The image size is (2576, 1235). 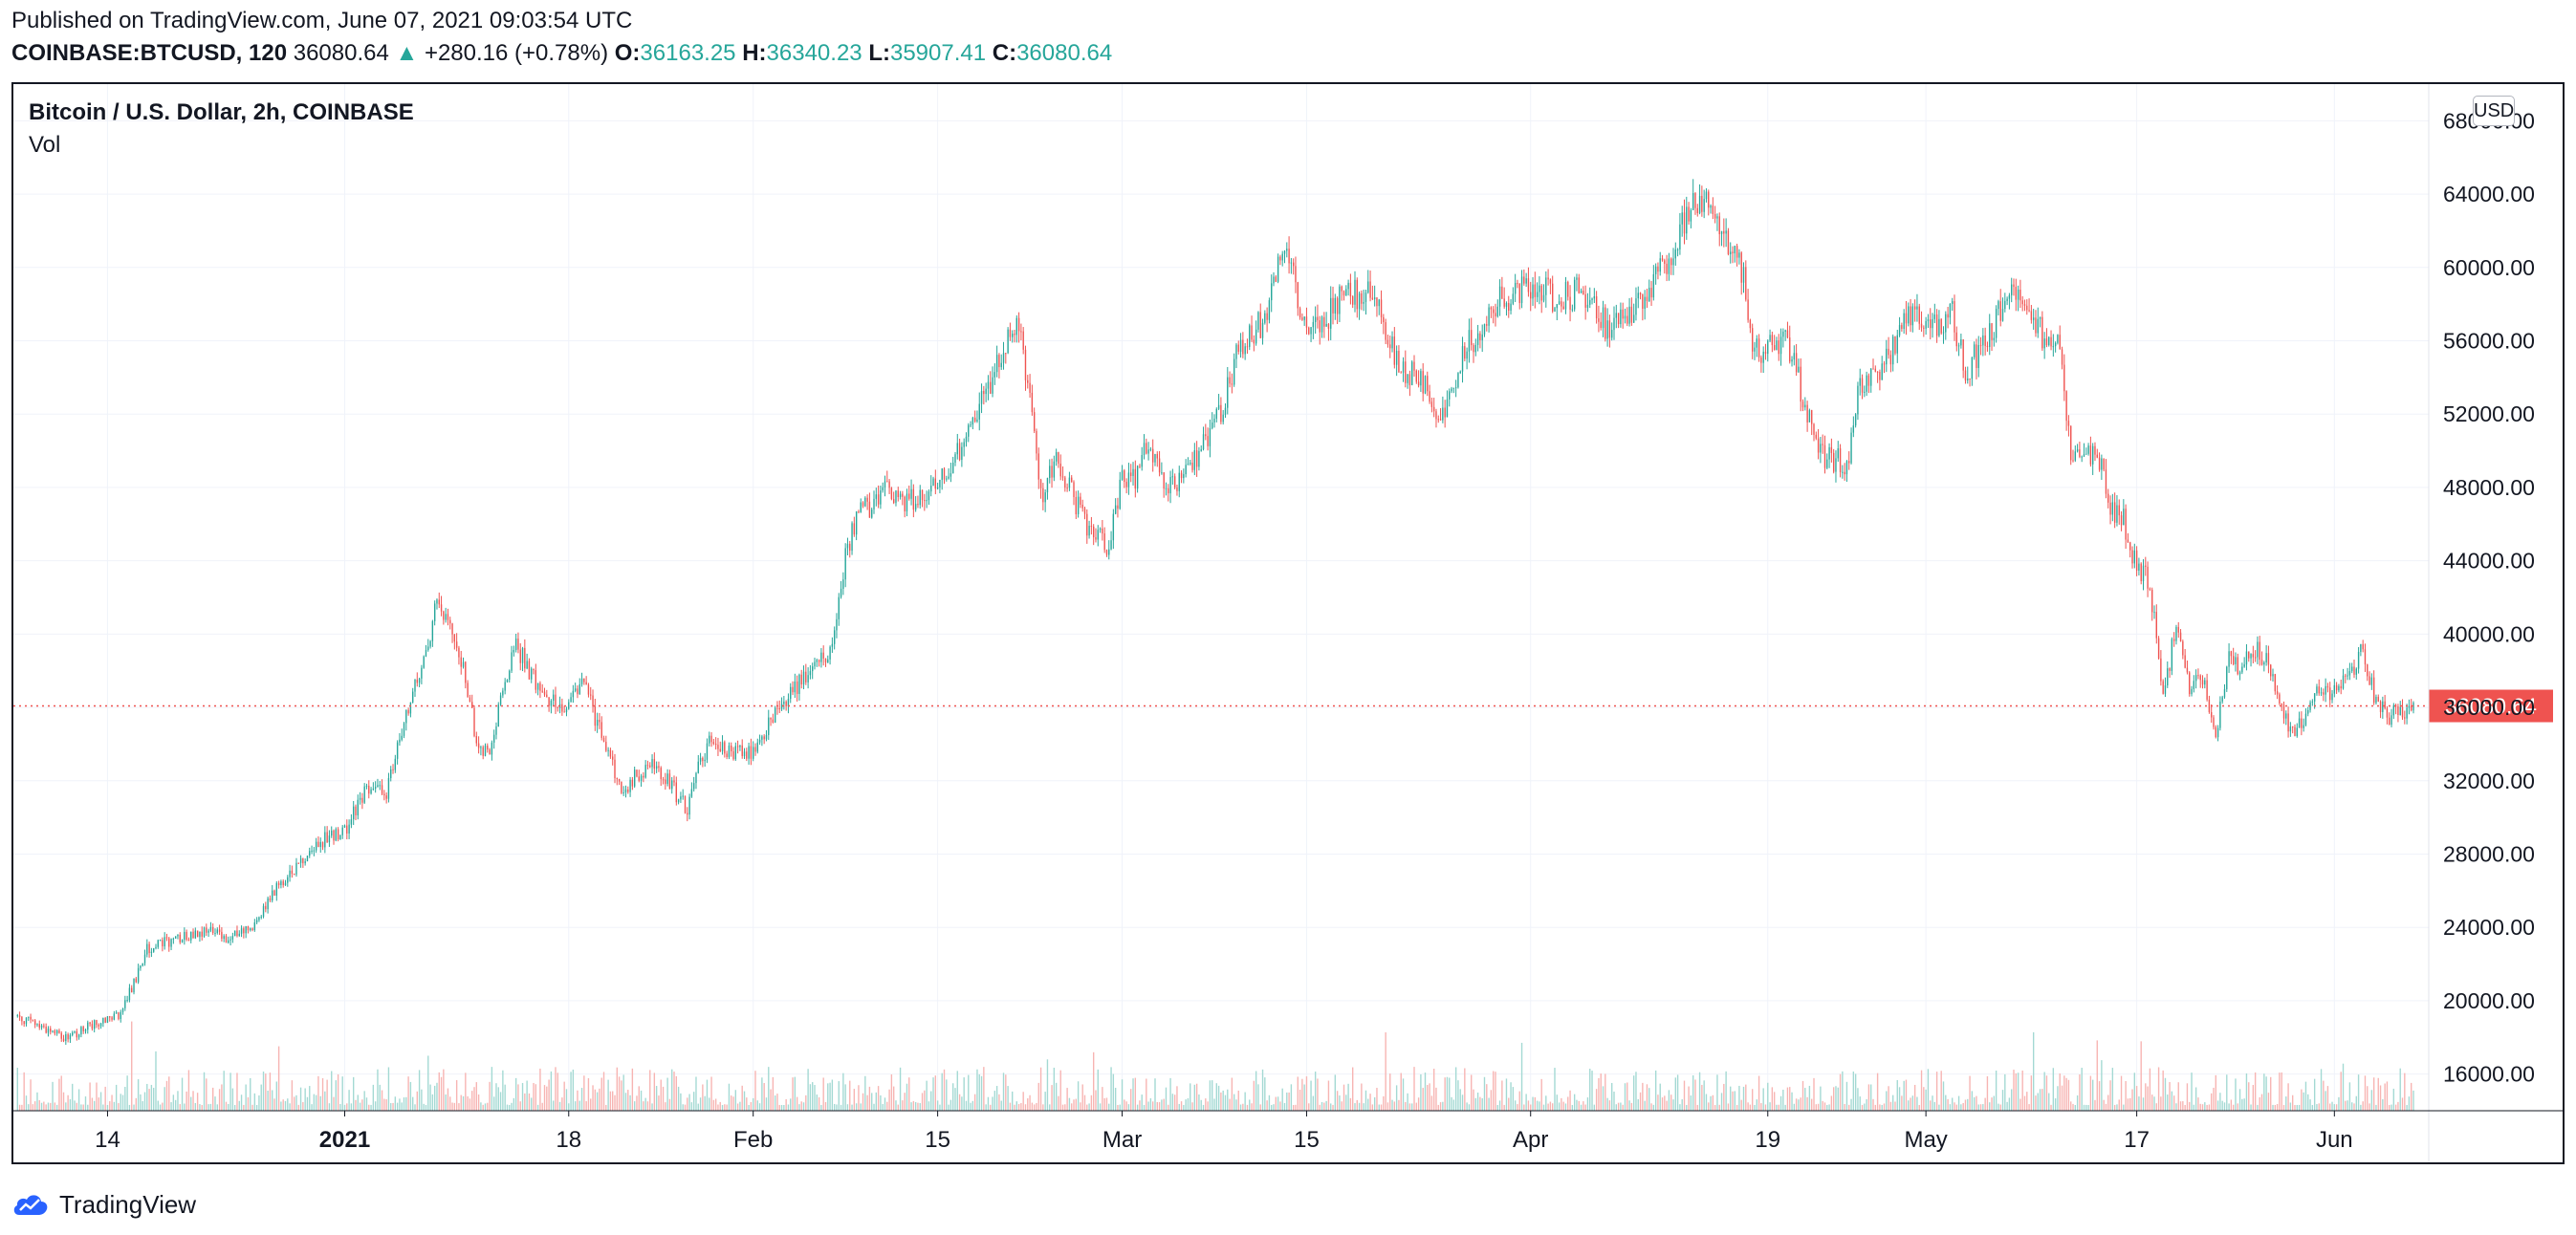 What do you see at coordinates (2491, 707) in the screenshot?
I see `last-price-label: 36080.64` at bounding box center [2491, 707].